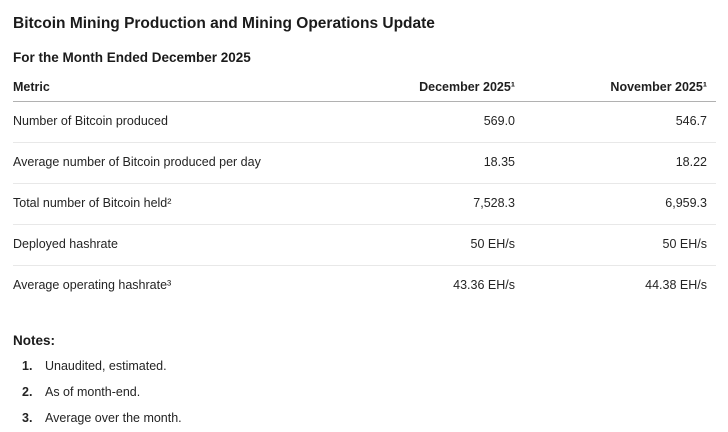 This screenshot has height=432, width=728. I want to click on note-item: 1. Unaudited, estimated., so click(364, 366).